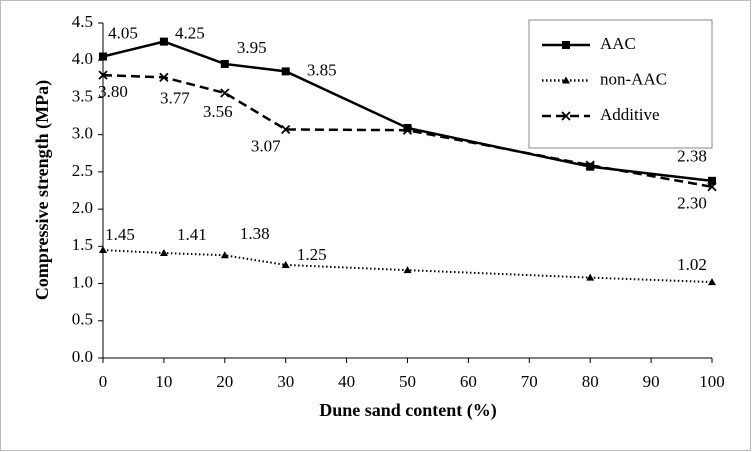 This screenshot has width=752, height=452. What do you see at coordinates (218, 111) in the screenshot?
I see `data-label: 3.56` at bounding box center [218, 111].